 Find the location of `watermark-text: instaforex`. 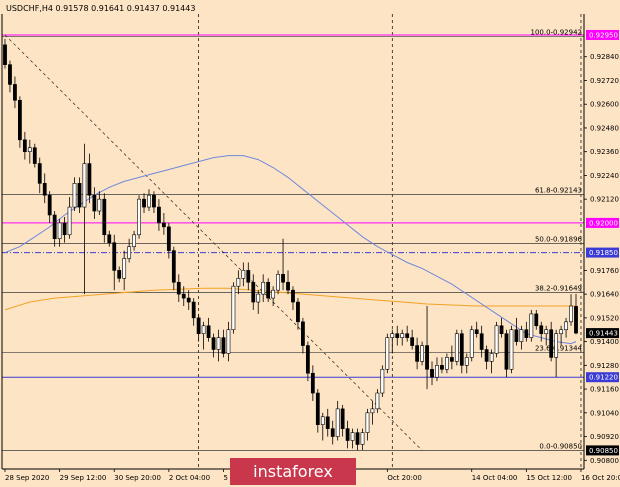

watermark-text: instaforex is located at coordinates (293, 471).